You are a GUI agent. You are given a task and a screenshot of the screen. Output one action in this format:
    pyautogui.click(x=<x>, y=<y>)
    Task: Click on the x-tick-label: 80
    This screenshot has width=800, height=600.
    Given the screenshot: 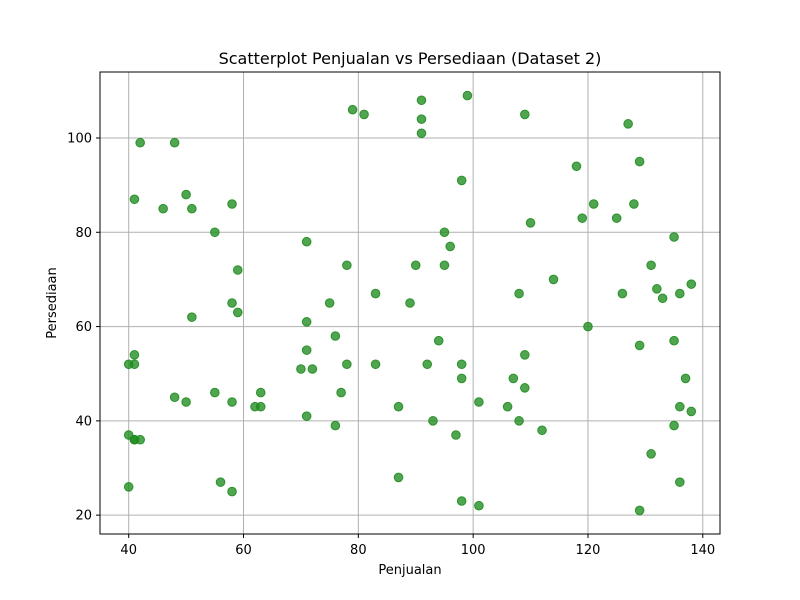 What is the action you would take?
    pyautogui.click(x=358, y=550)
    